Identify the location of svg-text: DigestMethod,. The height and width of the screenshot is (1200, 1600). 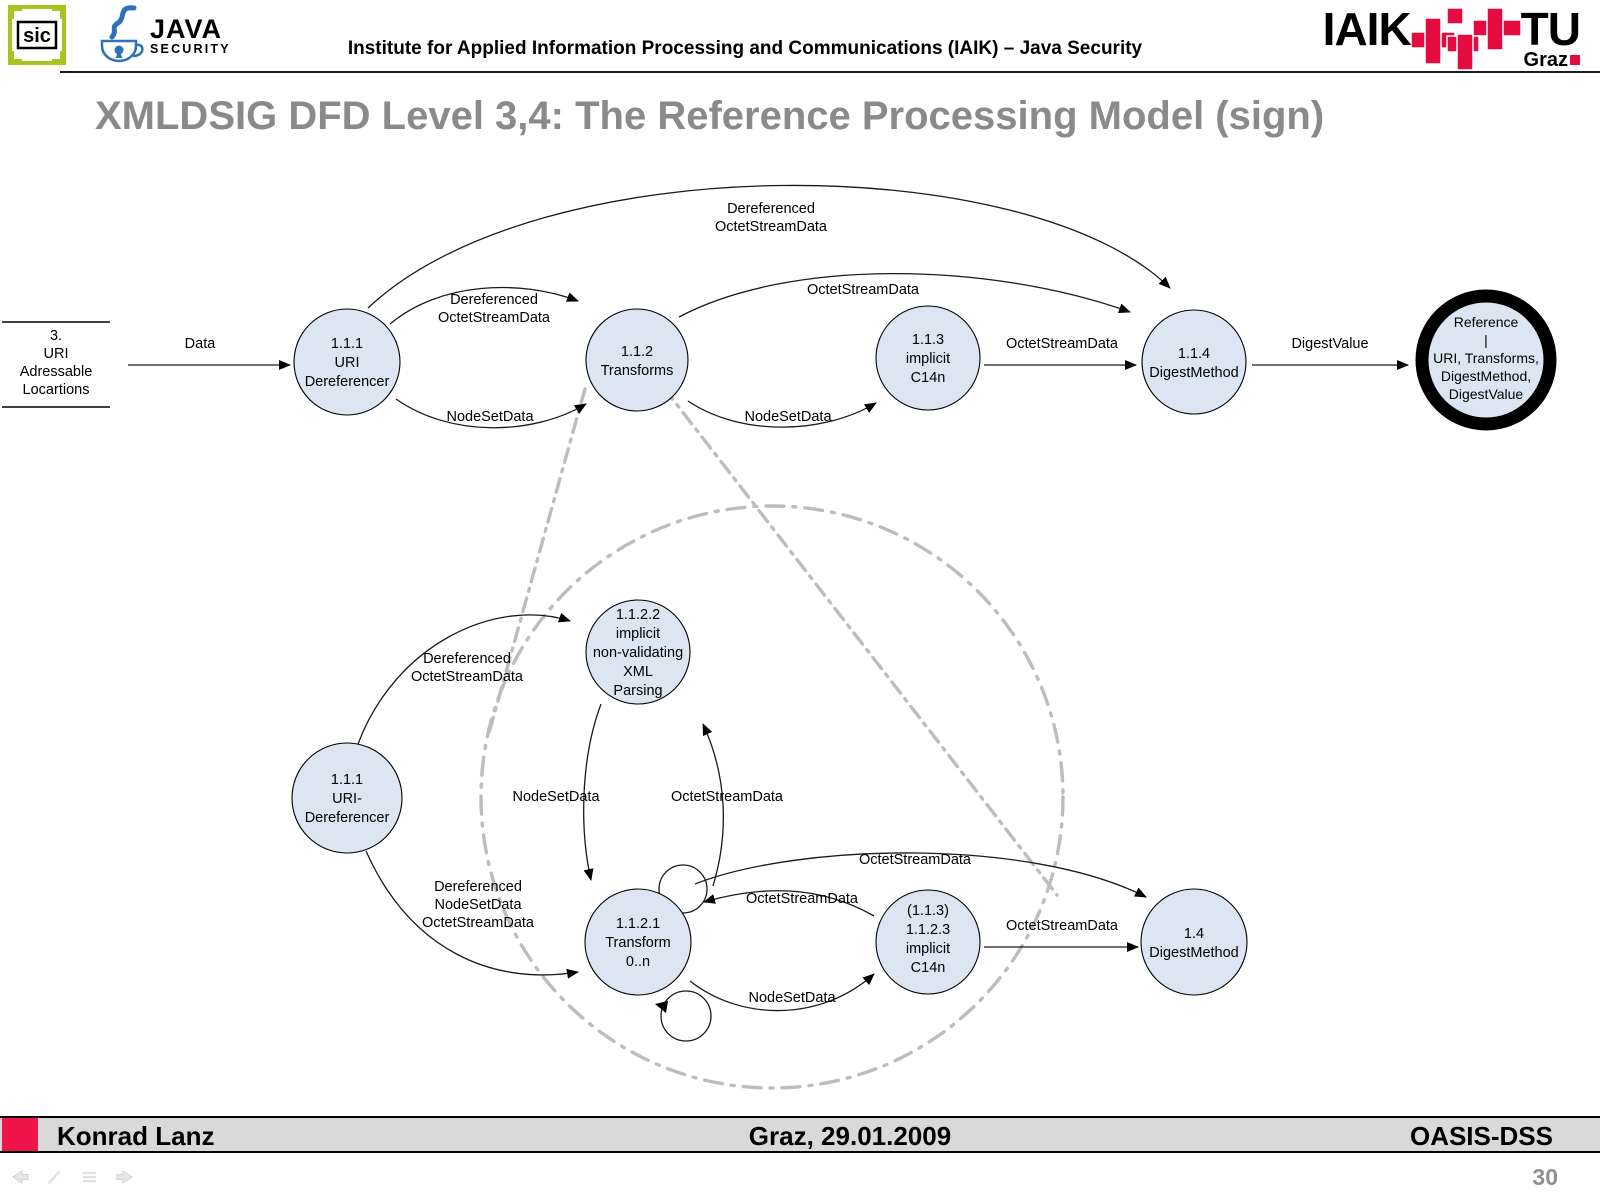
(1486, 376).